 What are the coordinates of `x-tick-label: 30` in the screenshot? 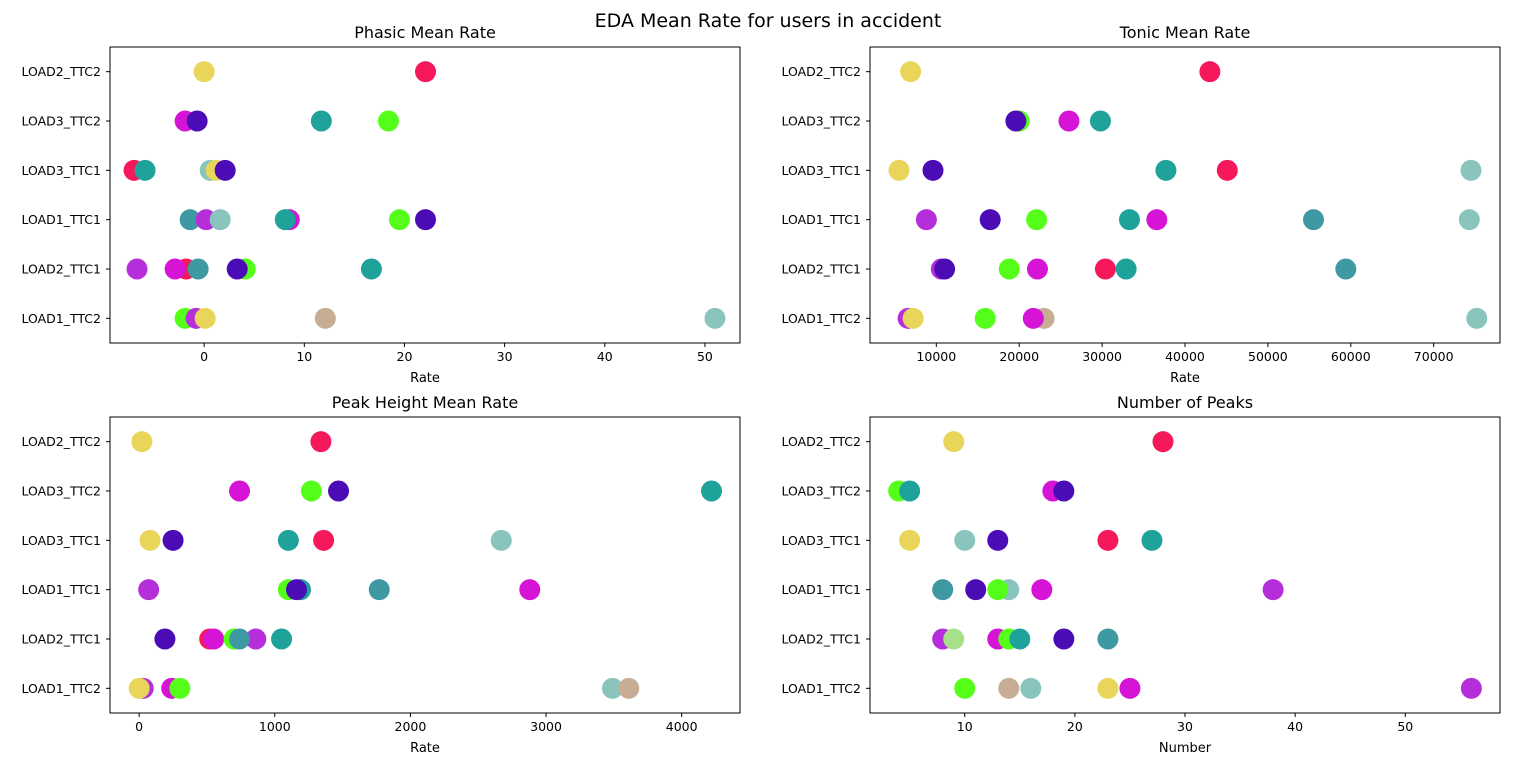 It's located at (1185, 726).